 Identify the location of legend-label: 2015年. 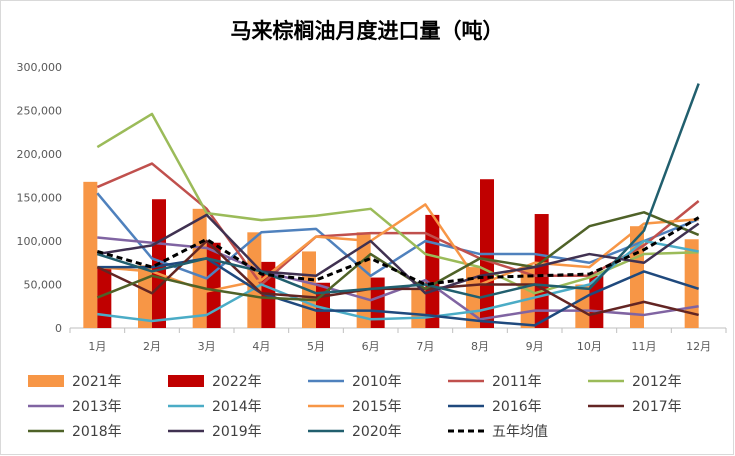
(377, 407).